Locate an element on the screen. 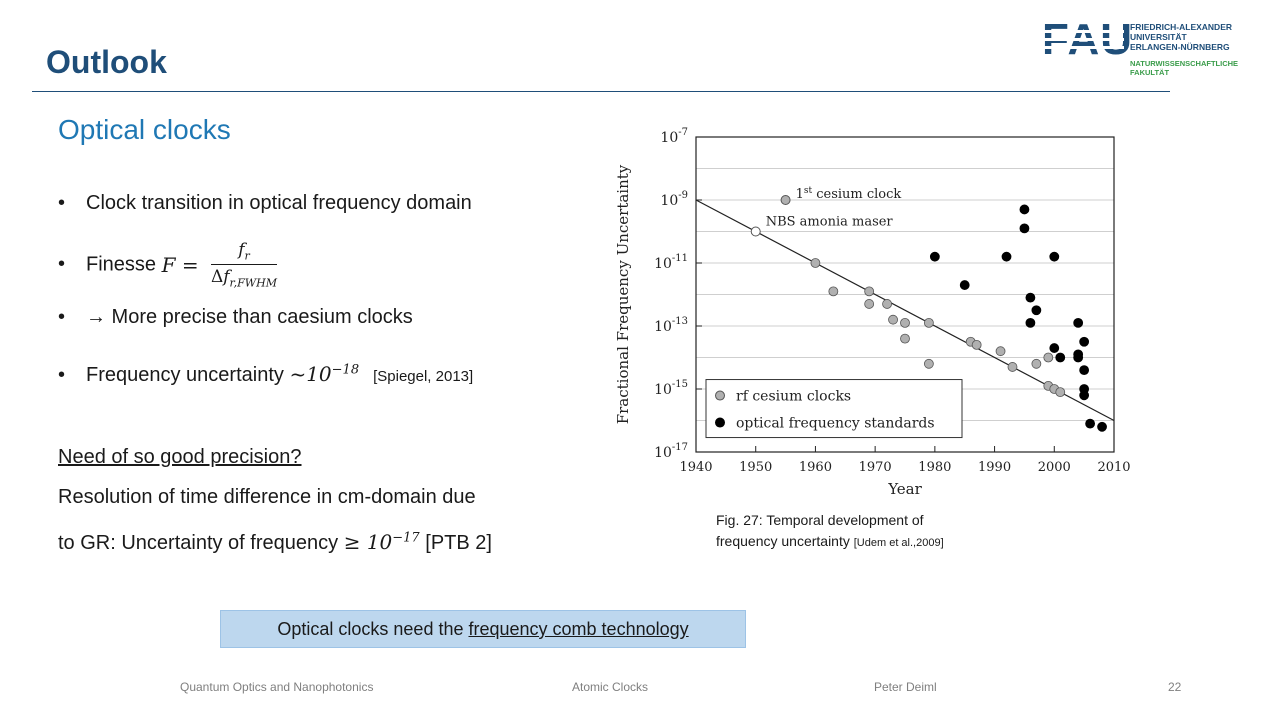 This screenshot has height=720, width=1280. y-tick-label: 10⁻¹⁵ is located at coordinates (671, 388).